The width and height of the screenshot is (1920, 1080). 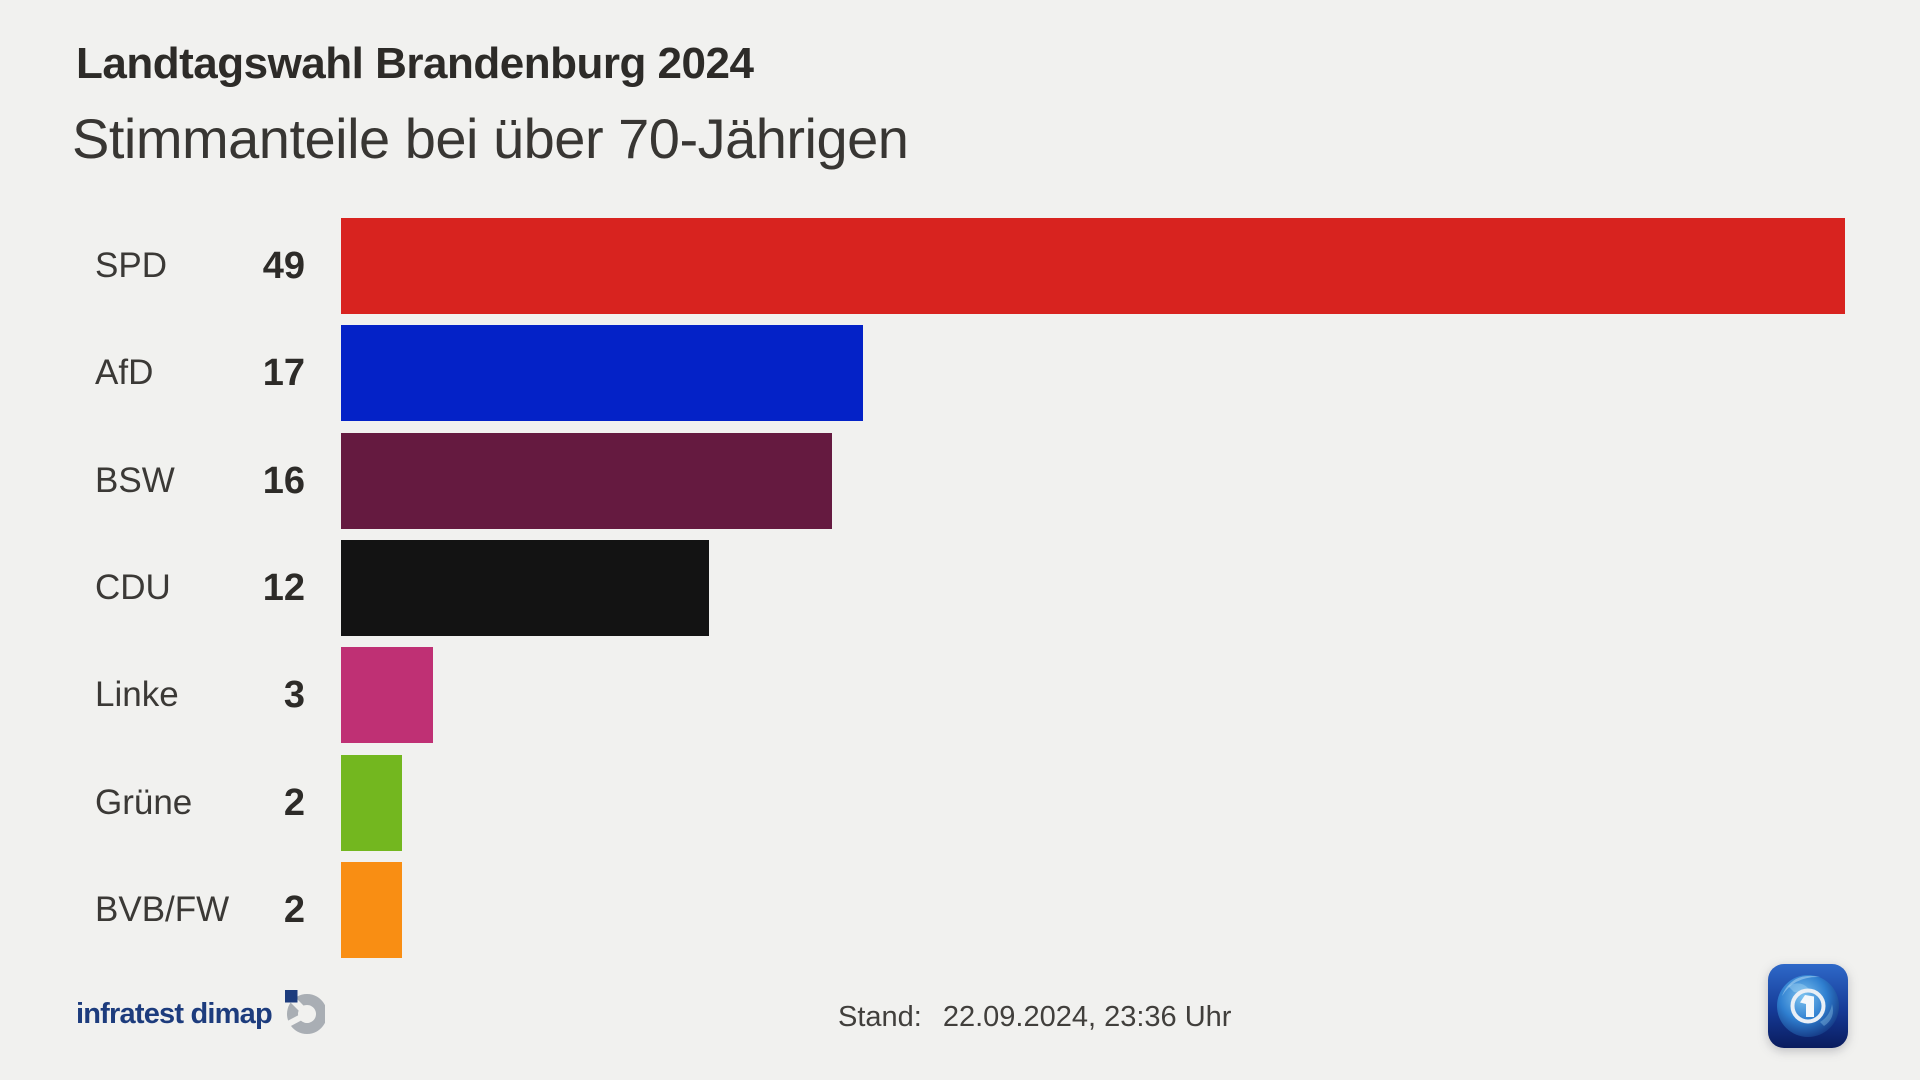 I want to click on chart-row: SPD 49, so click(x=960, y=266).